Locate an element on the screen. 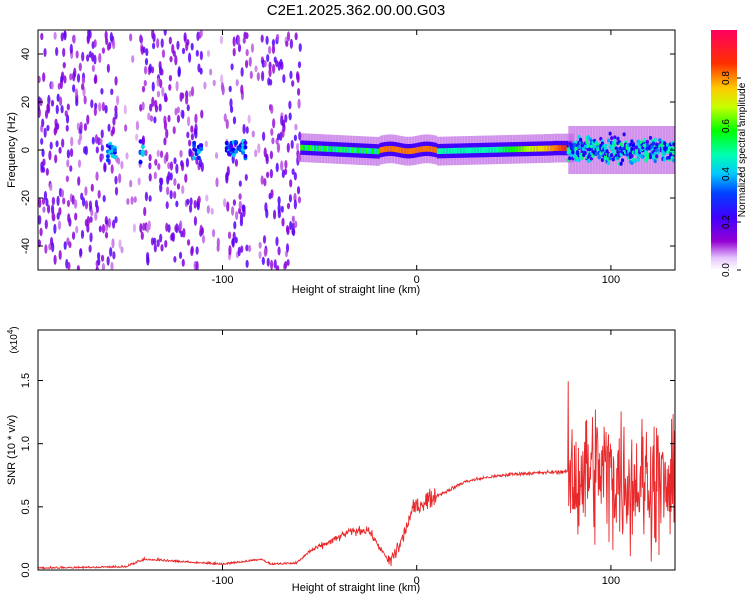  snr-y-scale: (x104) is located at coordinates (13, 339).